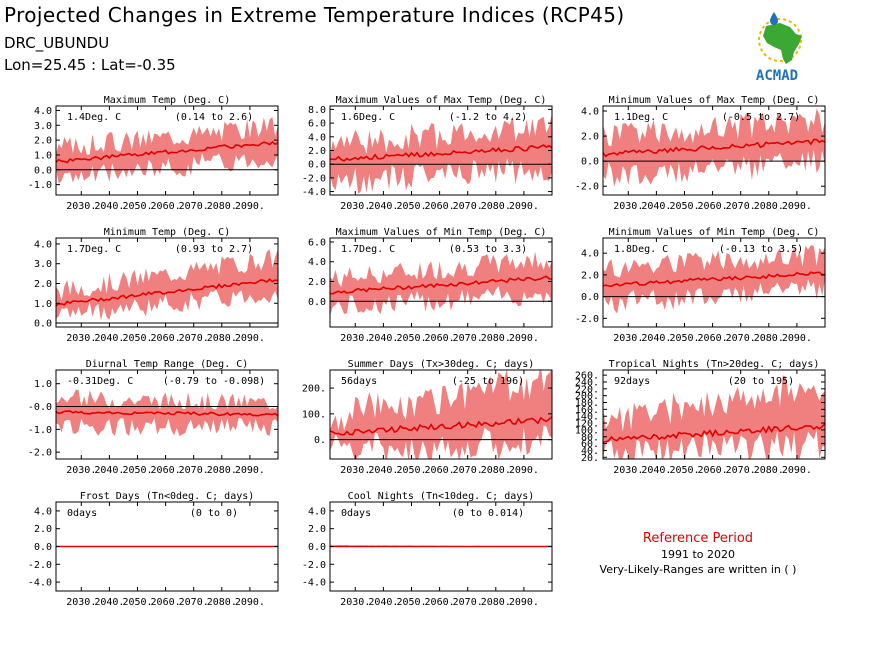 This screenshot has height=659, width=879. I want to click on change-value-label: 1.6Deg. C, so click(368, 117).